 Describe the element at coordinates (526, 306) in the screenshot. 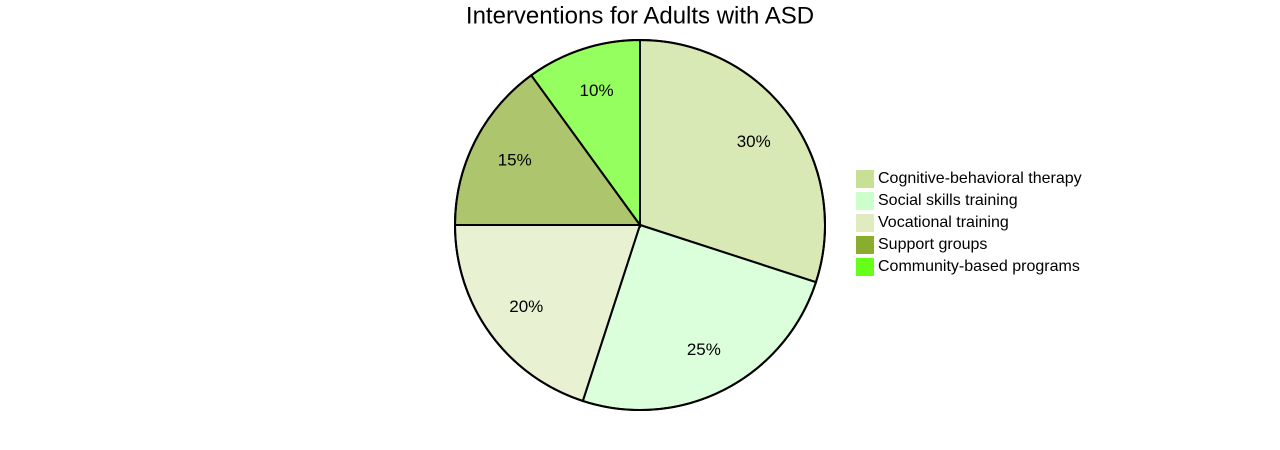

I see `slice-label: 20%` at that location.